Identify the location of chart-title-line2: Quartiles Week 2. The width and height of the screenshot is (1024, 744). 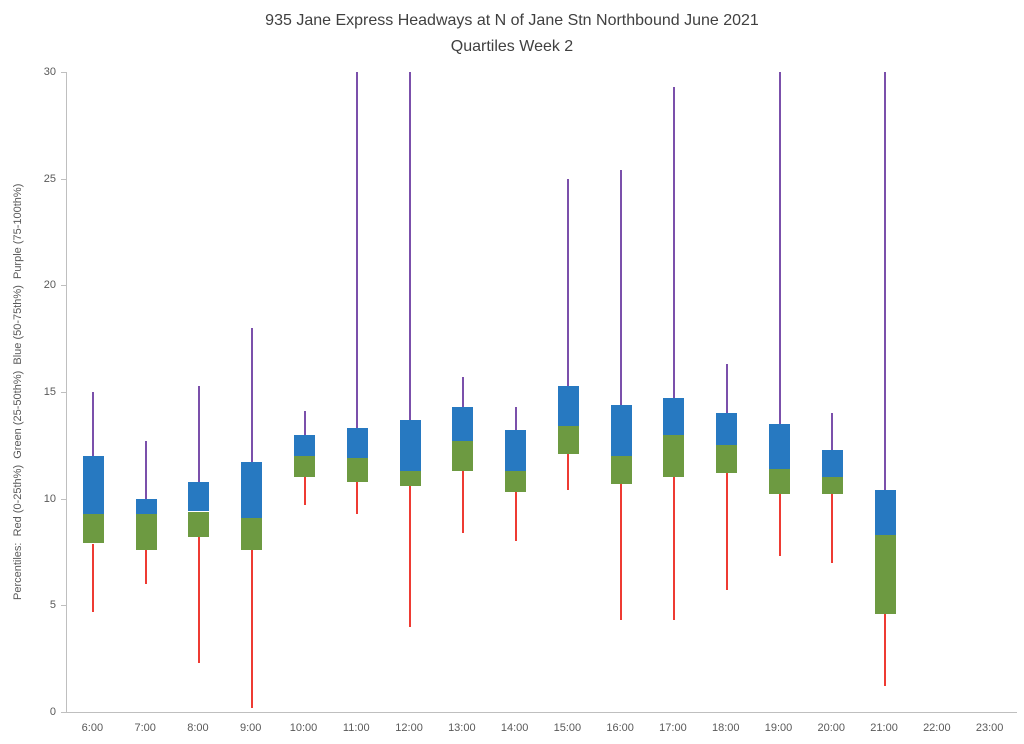
(512, 46).